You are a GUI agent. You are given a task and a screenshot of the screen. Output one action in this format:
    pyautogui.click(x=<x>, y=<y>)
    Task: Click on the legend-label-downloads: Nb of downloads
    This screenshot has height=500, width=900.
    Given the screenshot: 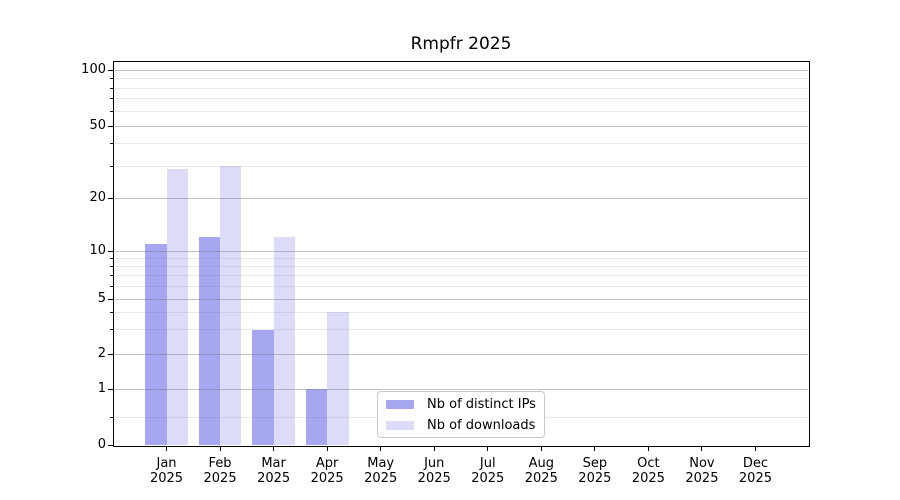 What is the action you would take?
    pyautogui.click(x=481, y=425)
    